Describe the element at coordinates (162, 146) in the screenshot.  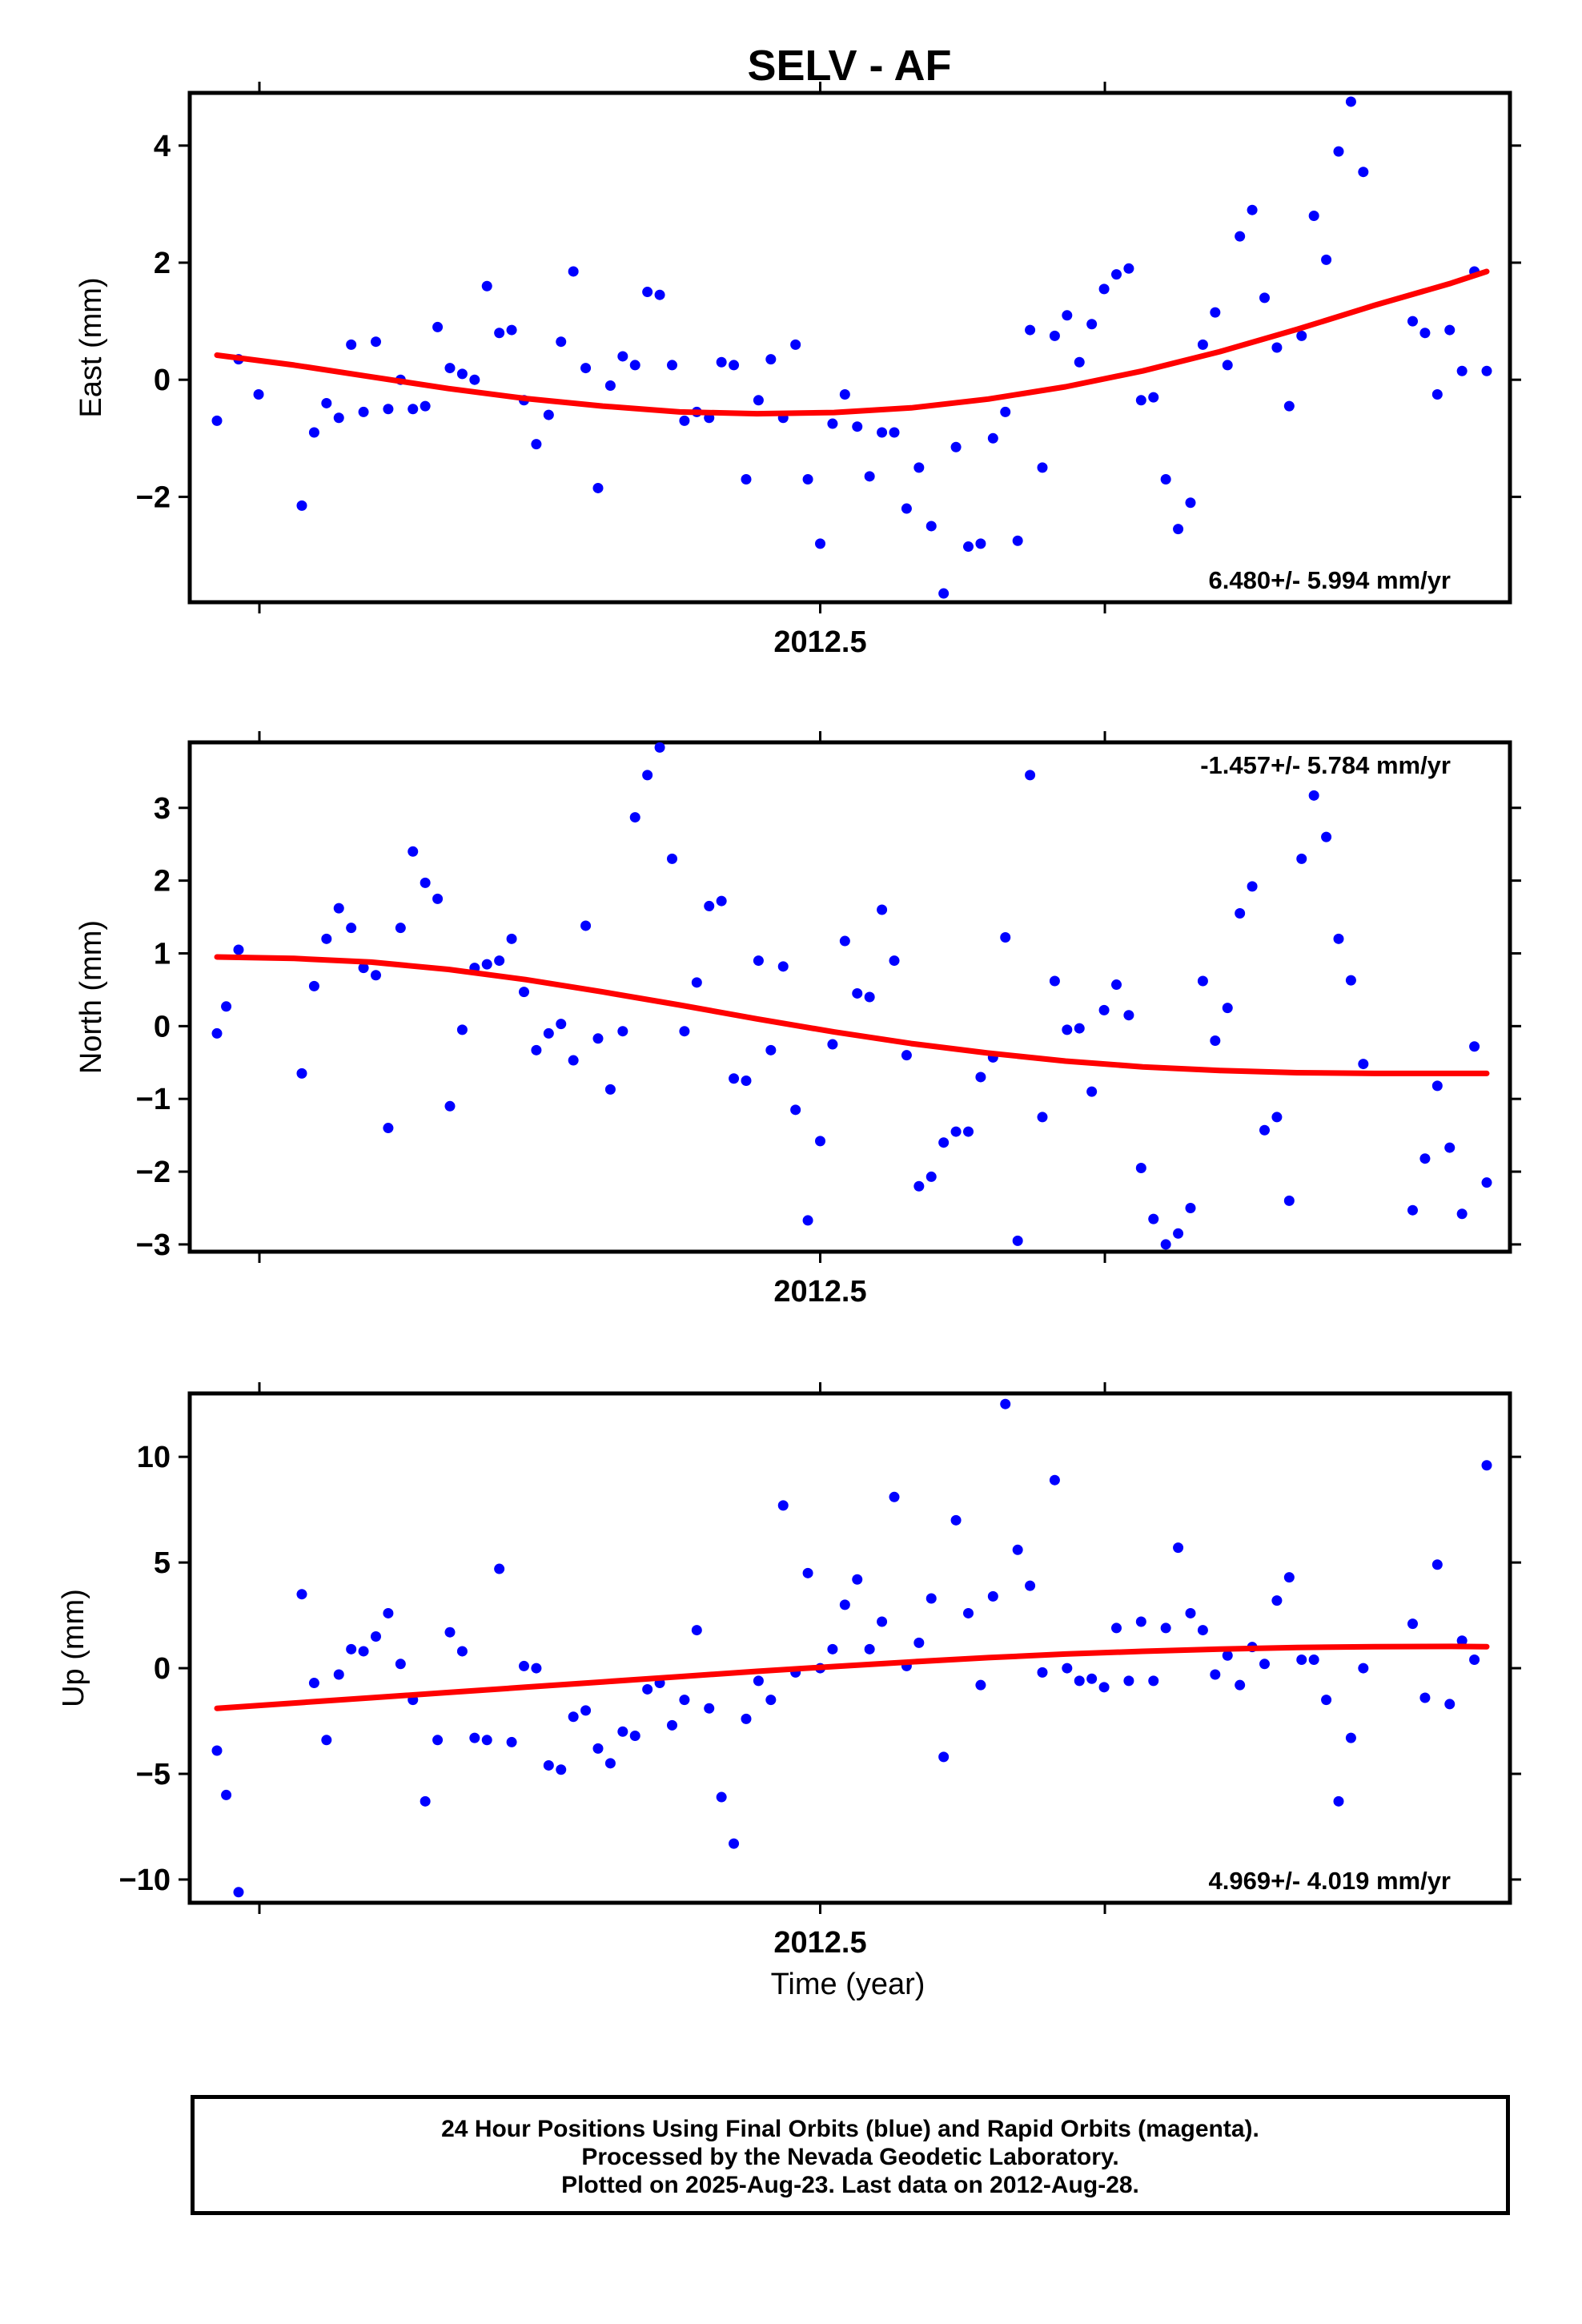
I see `y-tick-label: 4` at that location.